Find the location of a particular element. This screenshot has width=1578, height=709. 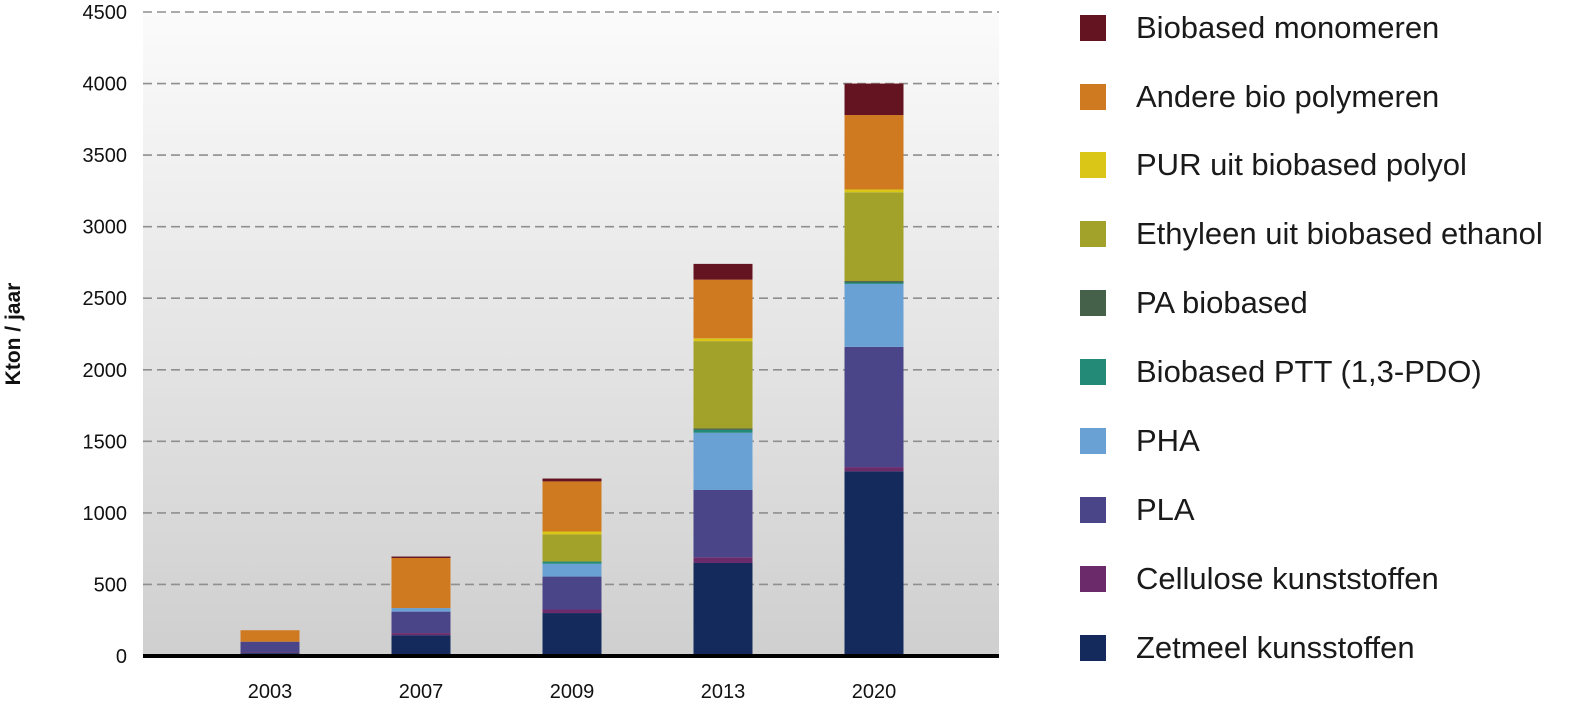

x-tick-label: 2003 is located at coordinates (270, 692).